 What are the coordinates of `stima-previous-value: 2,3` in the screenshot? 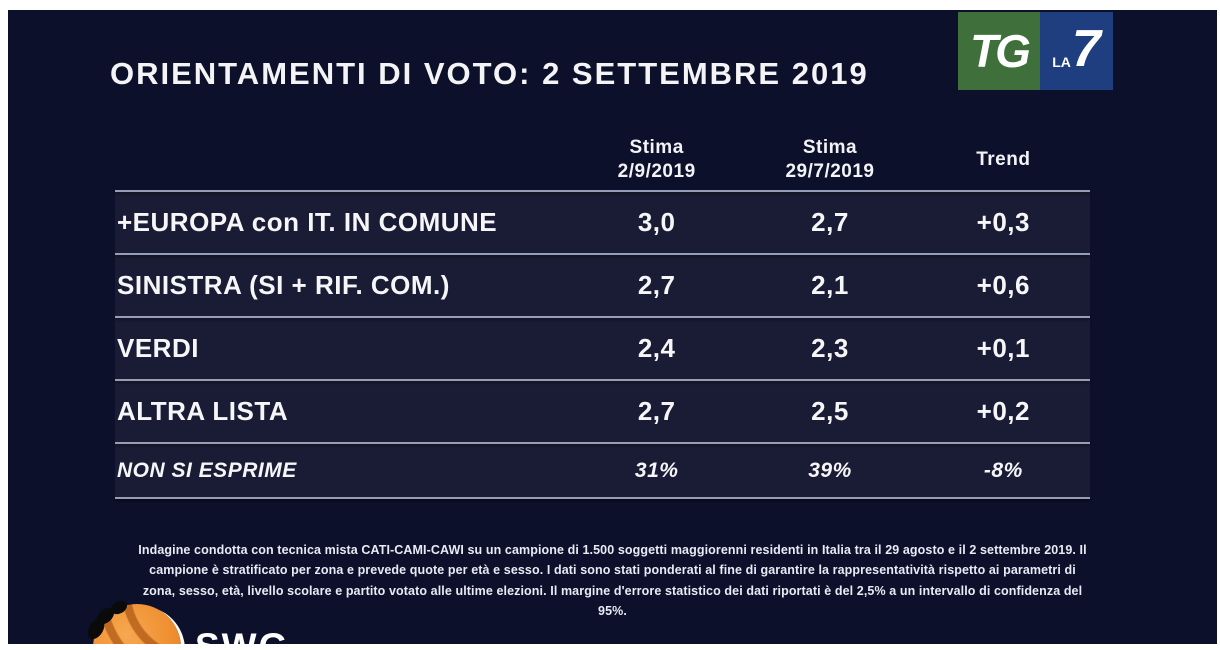 It's located at (830, 348).